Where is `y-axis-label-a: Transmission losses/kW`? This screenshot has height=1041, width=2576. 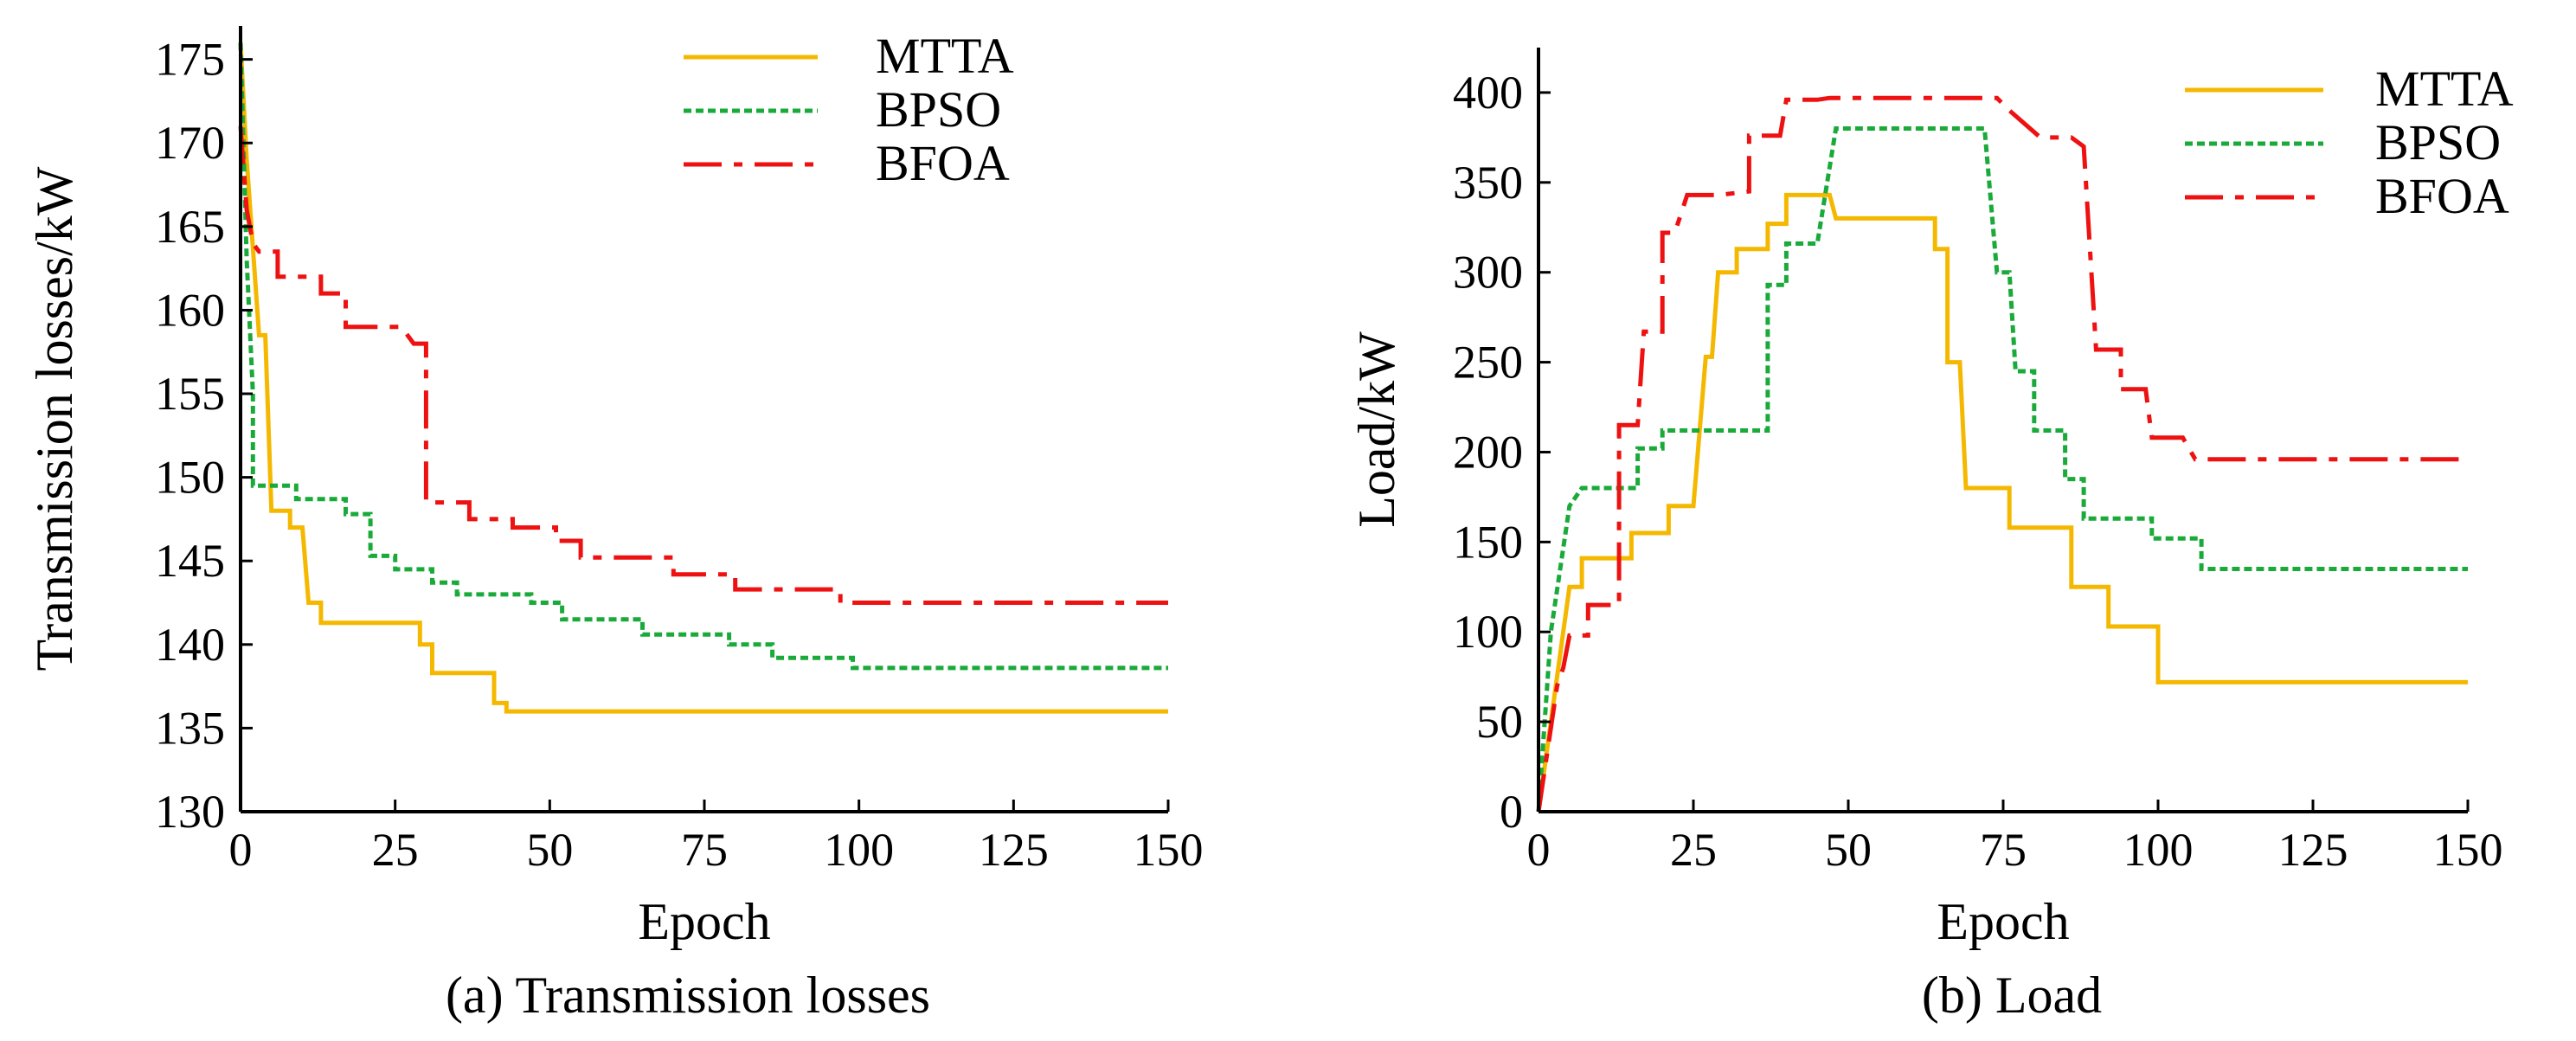 y-axis-label-a: Transmission losses/kW is located at coordinates (55, 418).